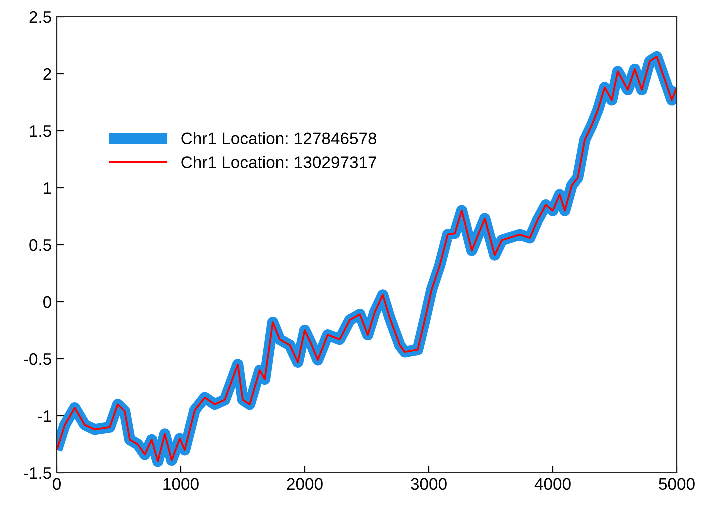 This screenshot has width=701, height=510. I want to click on y-tick-label: 0, so click(48, 302).